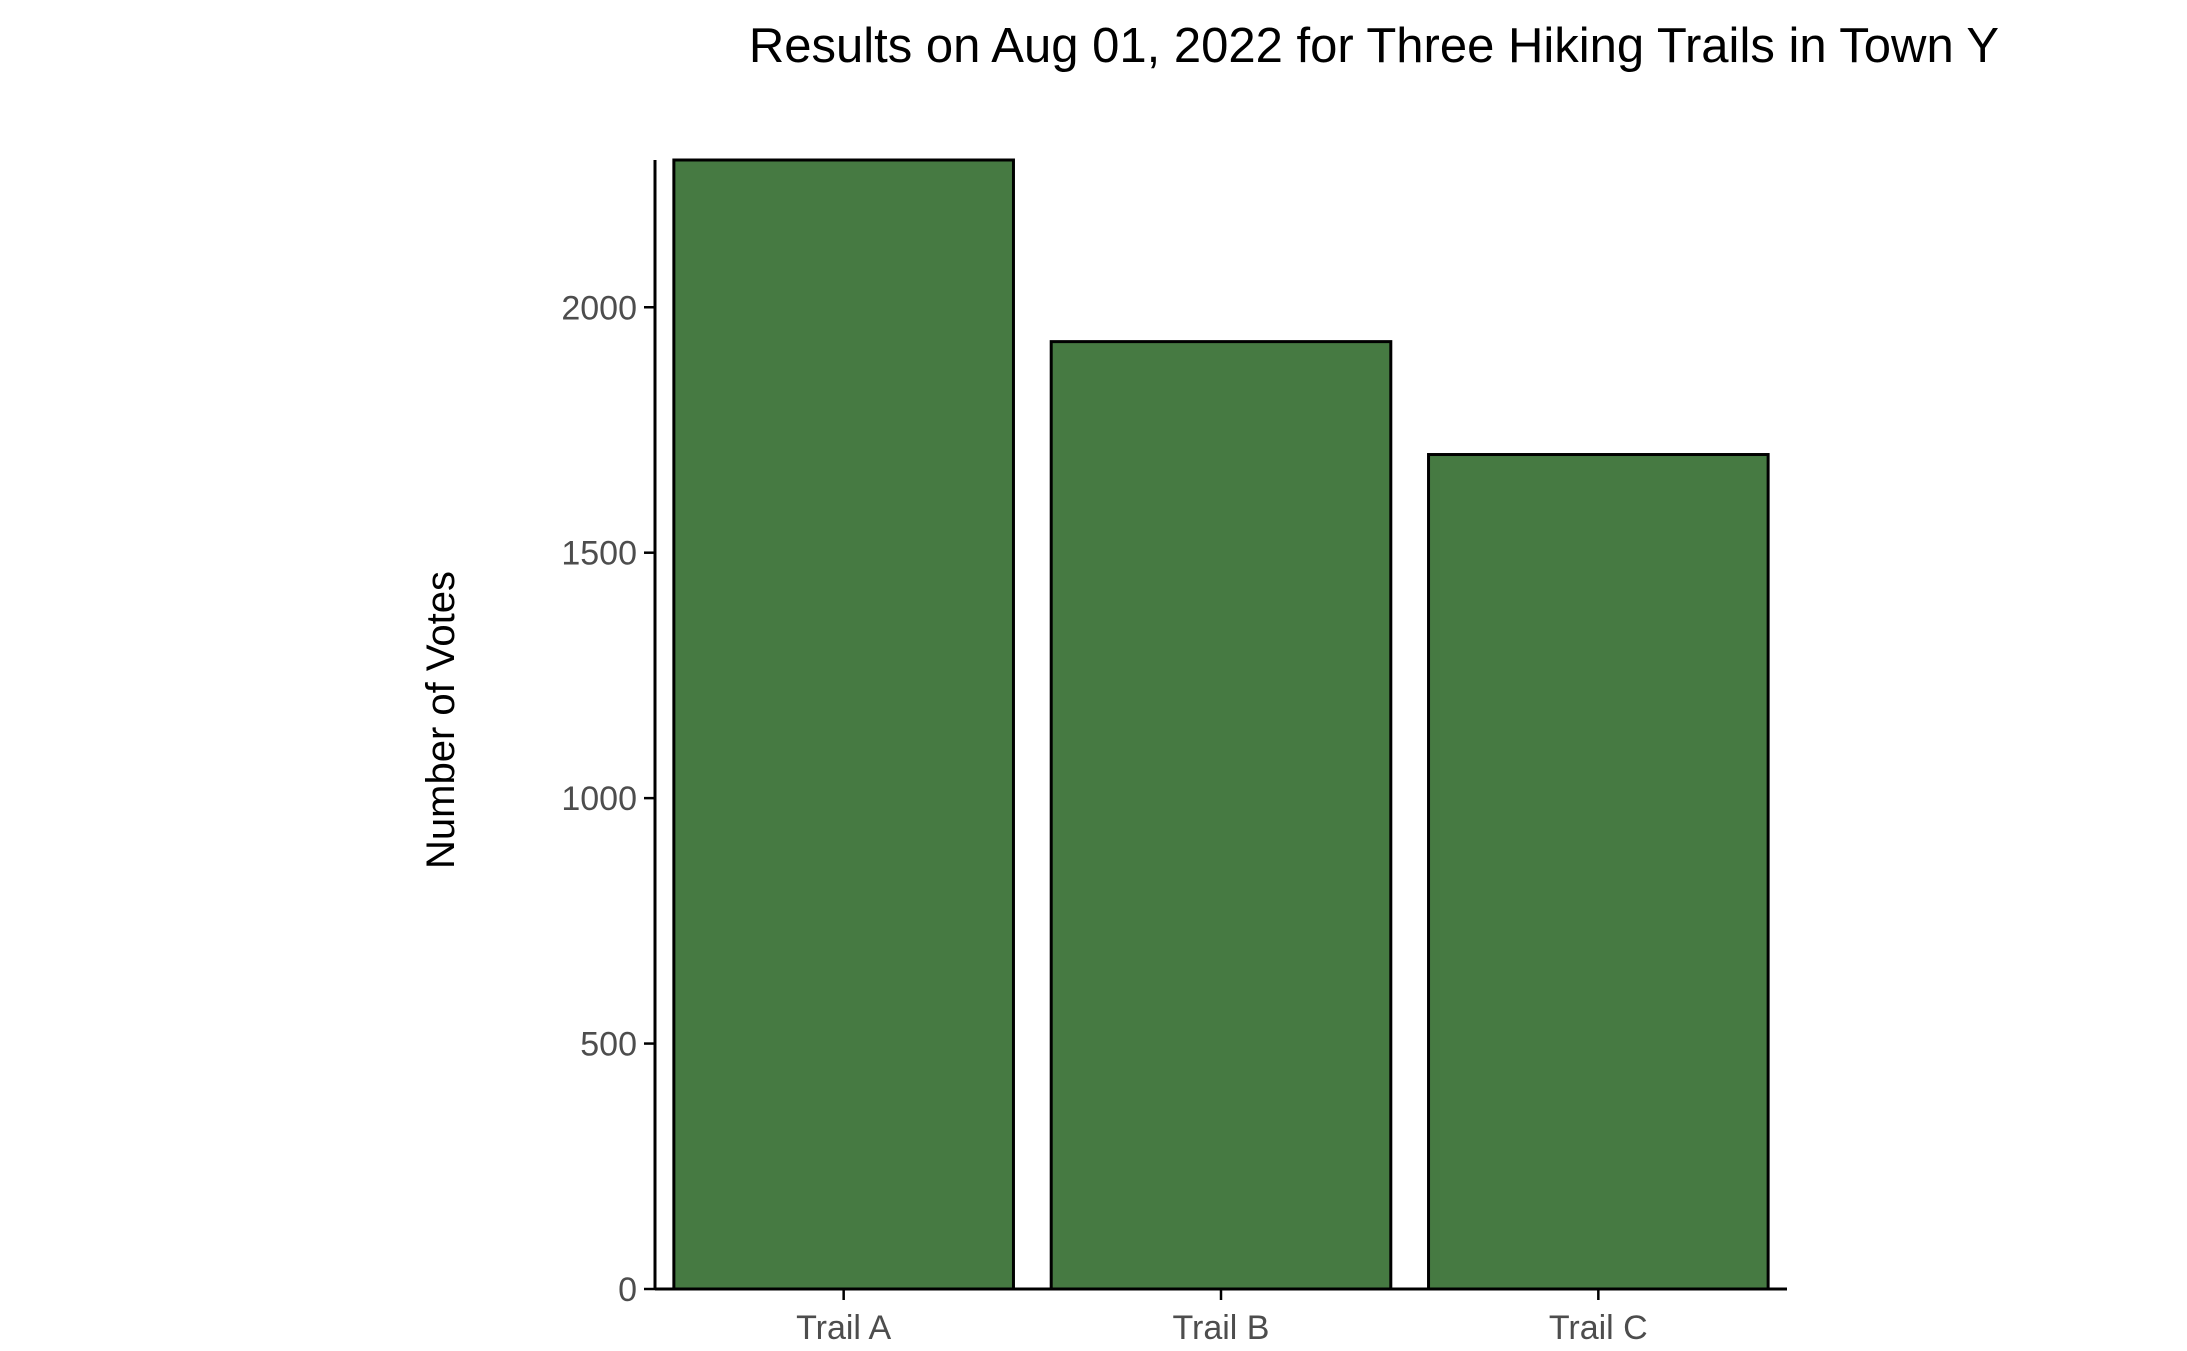 The width and height of the screenshot is (2187, 1351). What do you see at coordinates (1598, 1328) in the screenshot?
I see `x-tick-label: Trail C` at bounding box center [1598, 1328].